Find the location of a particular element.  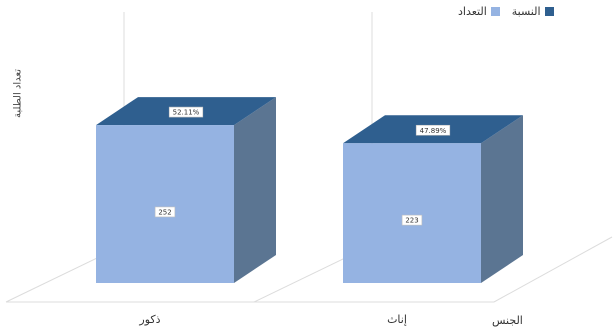

legend-item-percentage: النسبة is located at coordinates (533, 11).